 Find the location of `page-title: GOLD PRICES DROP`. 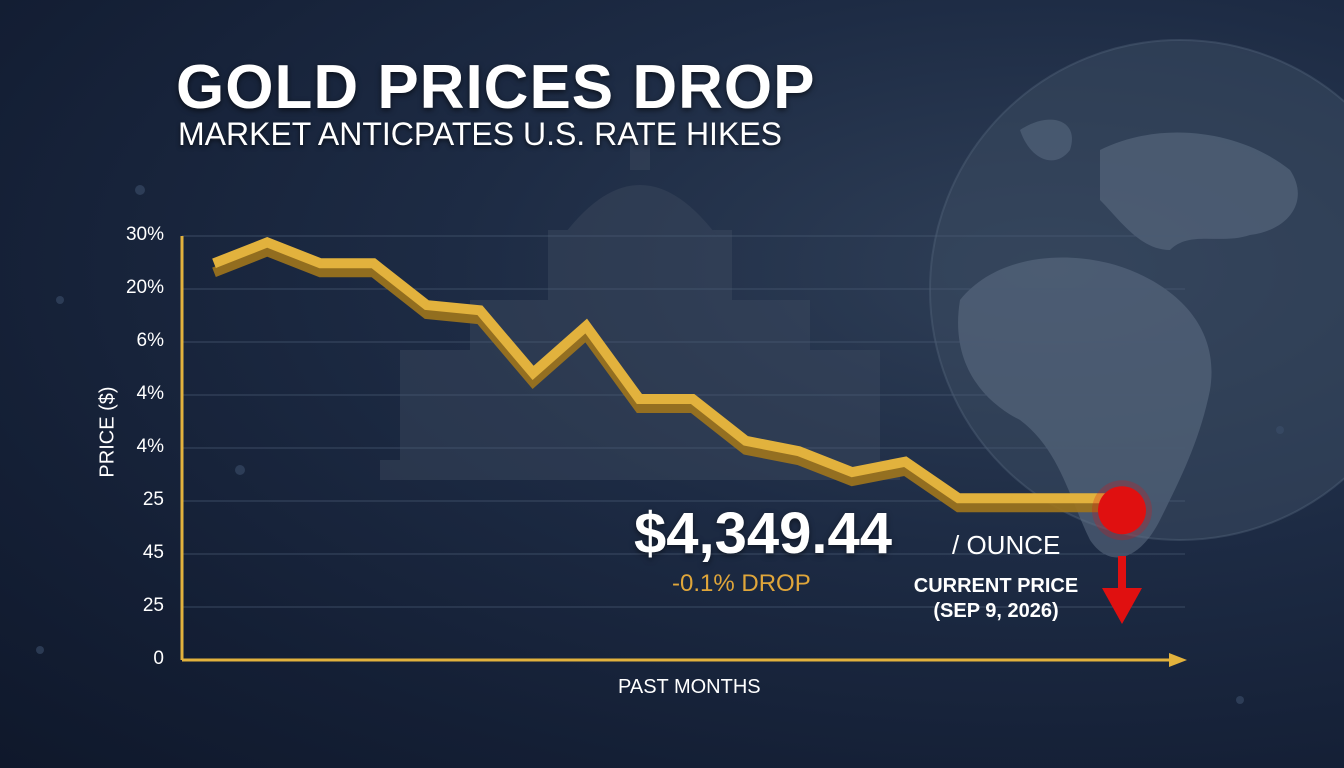

page-title: GOLD PRICES DROP is located at coordinates (496, 87).